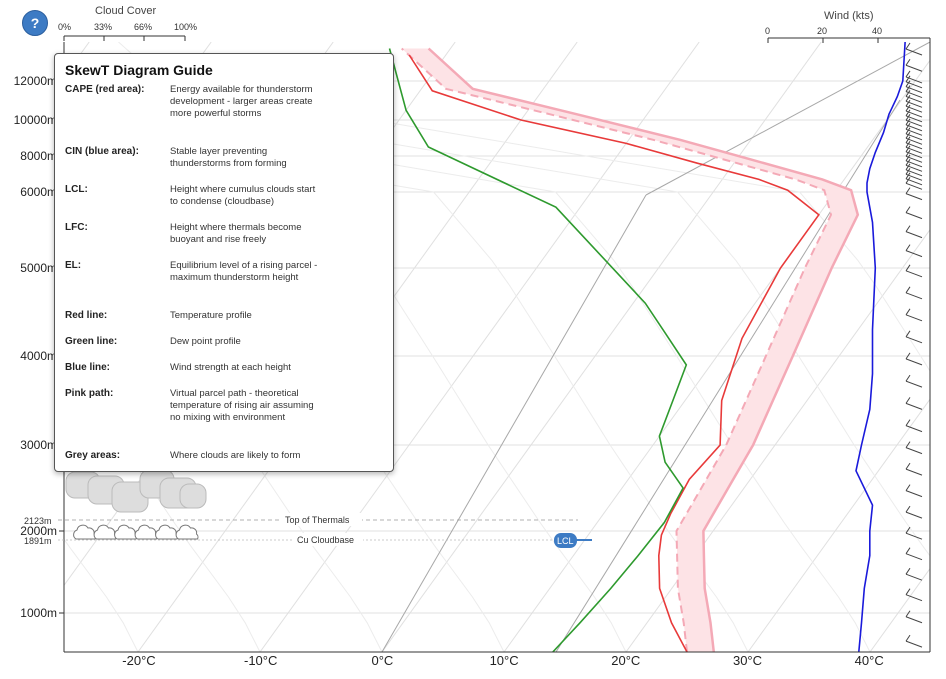 The height and width of the screenshot is (679, 946). Describe the element at coordinates (89, 393) in the screenshot. I see `guide-term: Pink path:` at that location.